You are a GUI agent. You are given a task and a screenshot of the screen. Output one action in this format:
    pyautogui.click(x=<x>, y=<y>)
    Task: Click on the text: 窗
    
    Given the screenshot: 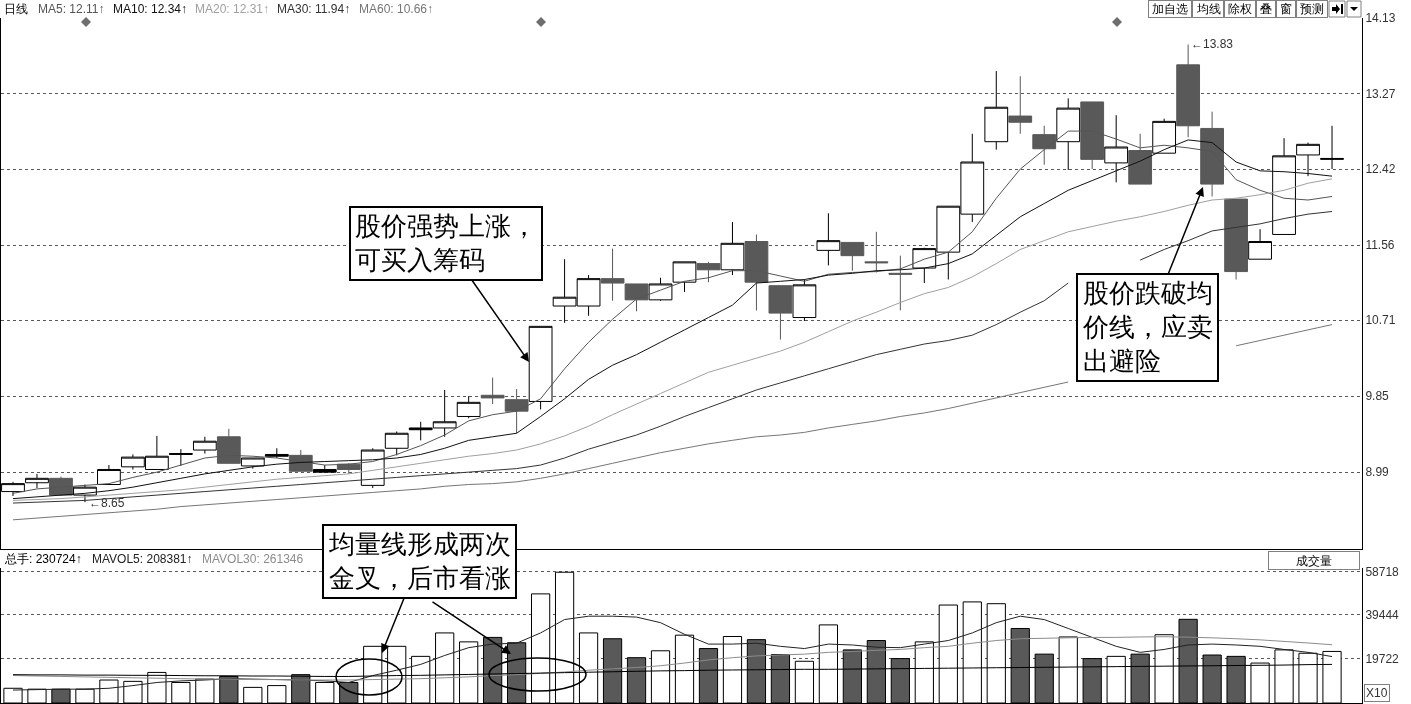 What is the action you would take?
    pyautogui.click(x=1286, y=9)
    